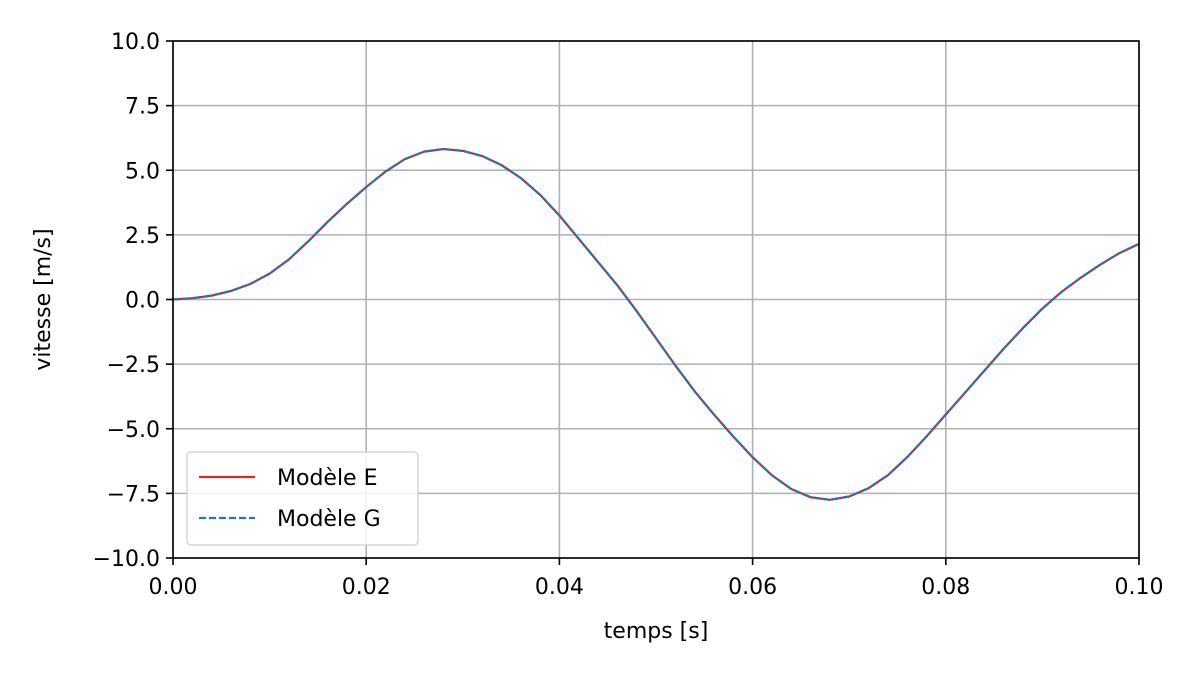  I want to click on y-tick-label: −7.5, so click(133, 494).